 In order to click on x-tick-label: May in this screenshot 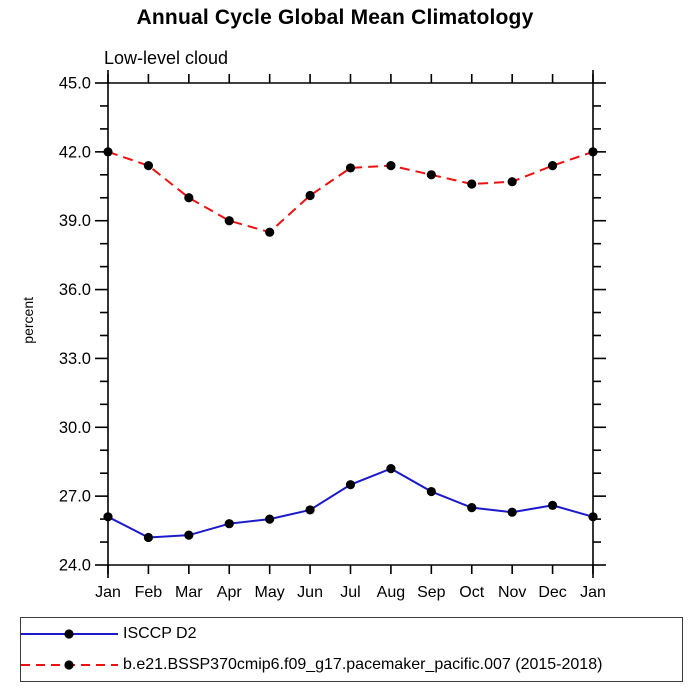, I will do `click(270, 592)`.